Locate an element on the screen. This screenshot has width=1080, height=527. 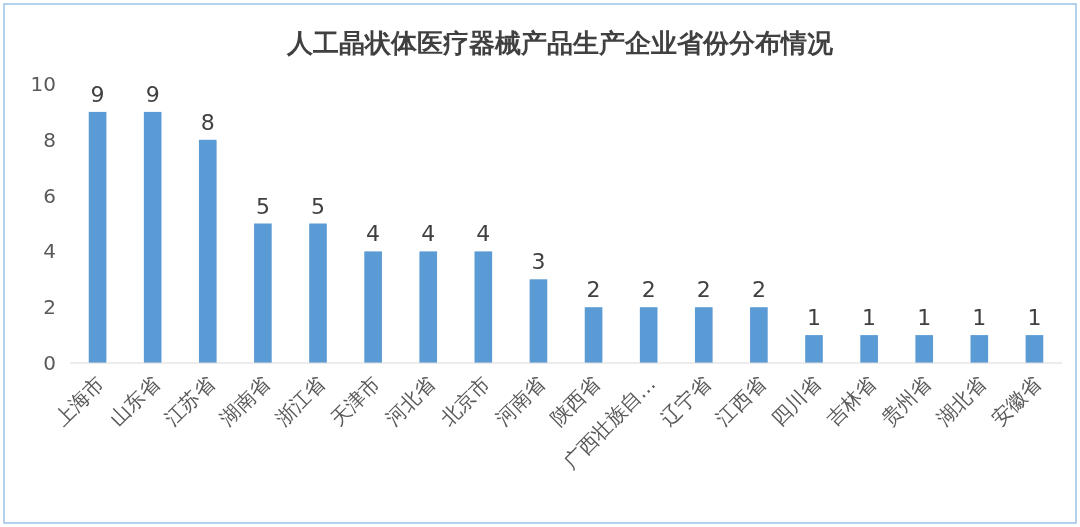
y-tick-label: 2 is located at coordinates (49, 307).